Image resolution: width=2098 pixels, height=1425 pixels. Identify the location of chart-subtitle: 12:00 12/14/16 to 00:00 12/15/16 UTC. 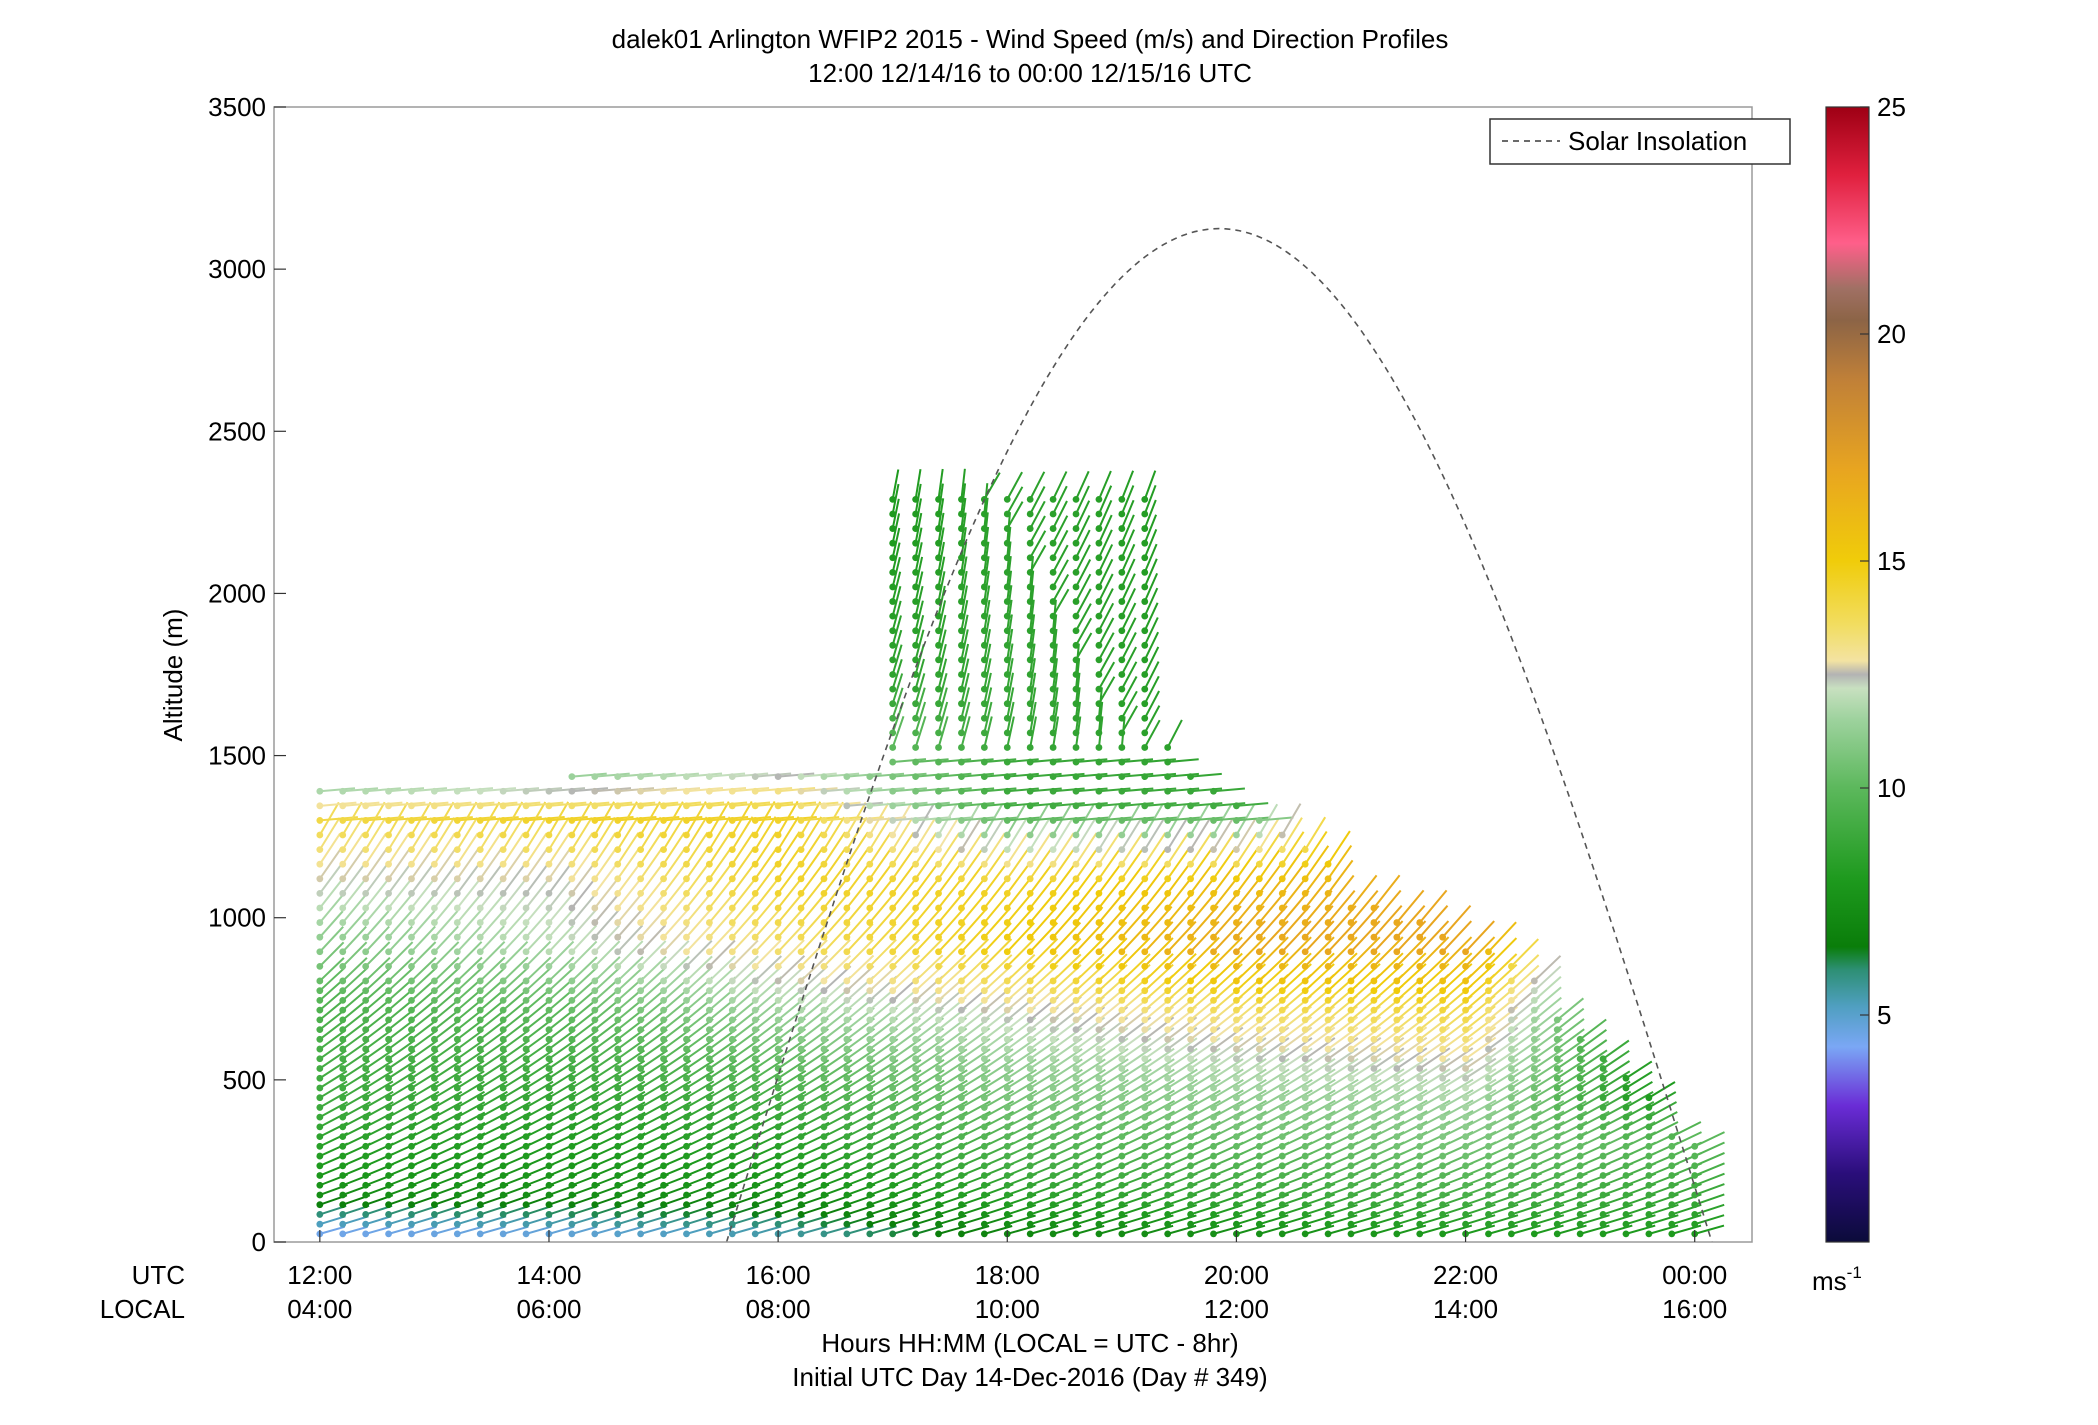
(1030, 73).